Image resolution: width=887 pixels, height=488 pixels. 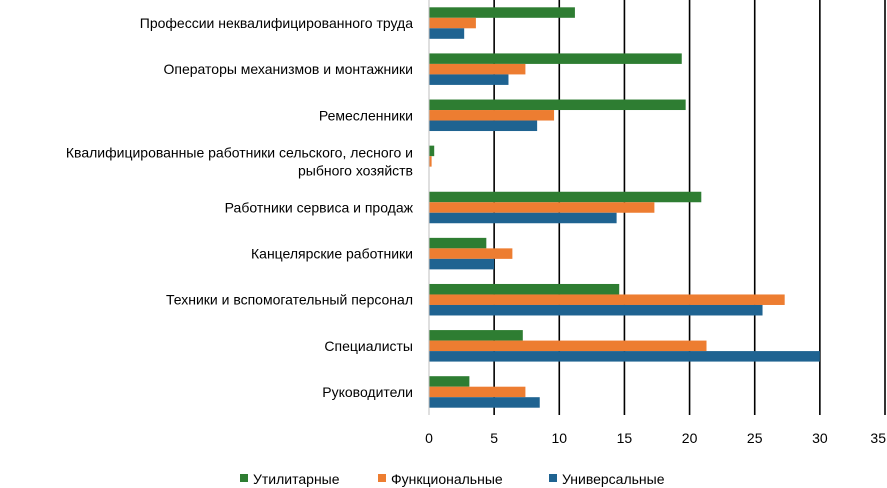 What do you see at coordinates (690, 438) in the screenshot?
I see `x-tick-label-20: 20` at bounding box center [690, 438].